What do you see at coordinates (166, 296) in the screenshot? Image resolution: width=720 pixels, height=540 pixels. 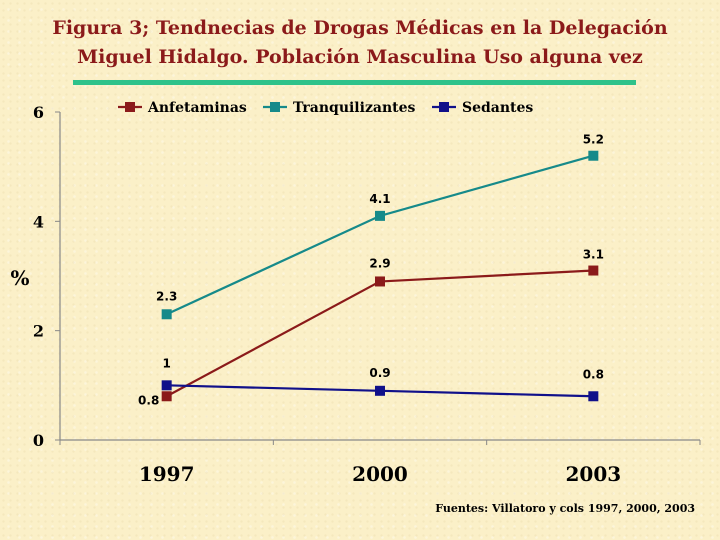 I see `data-label-tranquilizantes: 2.3` at bounding box center [166, 296].